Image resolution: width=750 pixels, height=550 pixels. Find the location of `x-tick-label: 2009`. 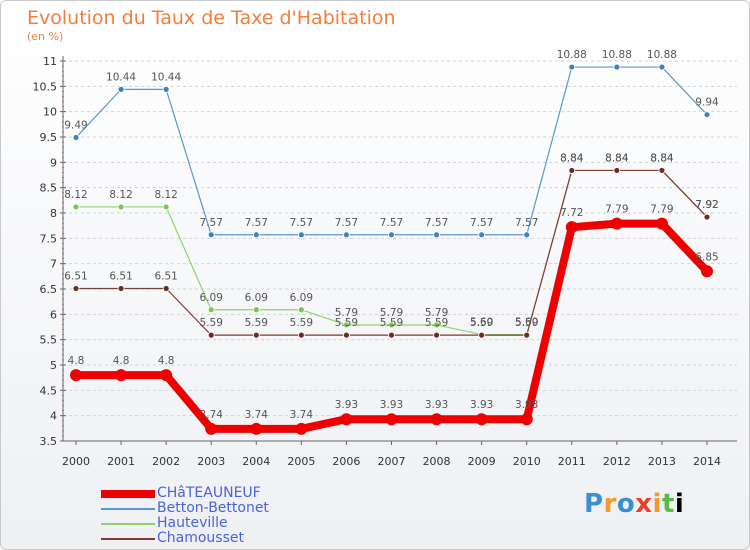

x-tick-label: 2009 is located at coordinates (482, 461).